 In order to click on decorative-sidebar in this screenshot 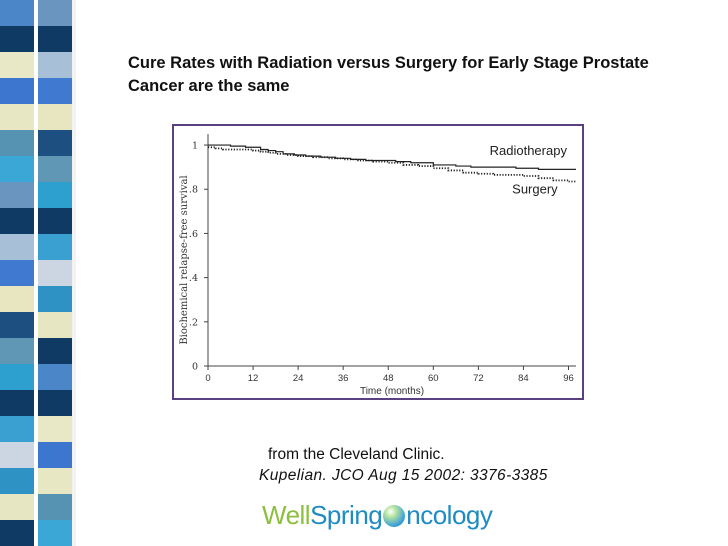, I will do `click(38, 273)`.